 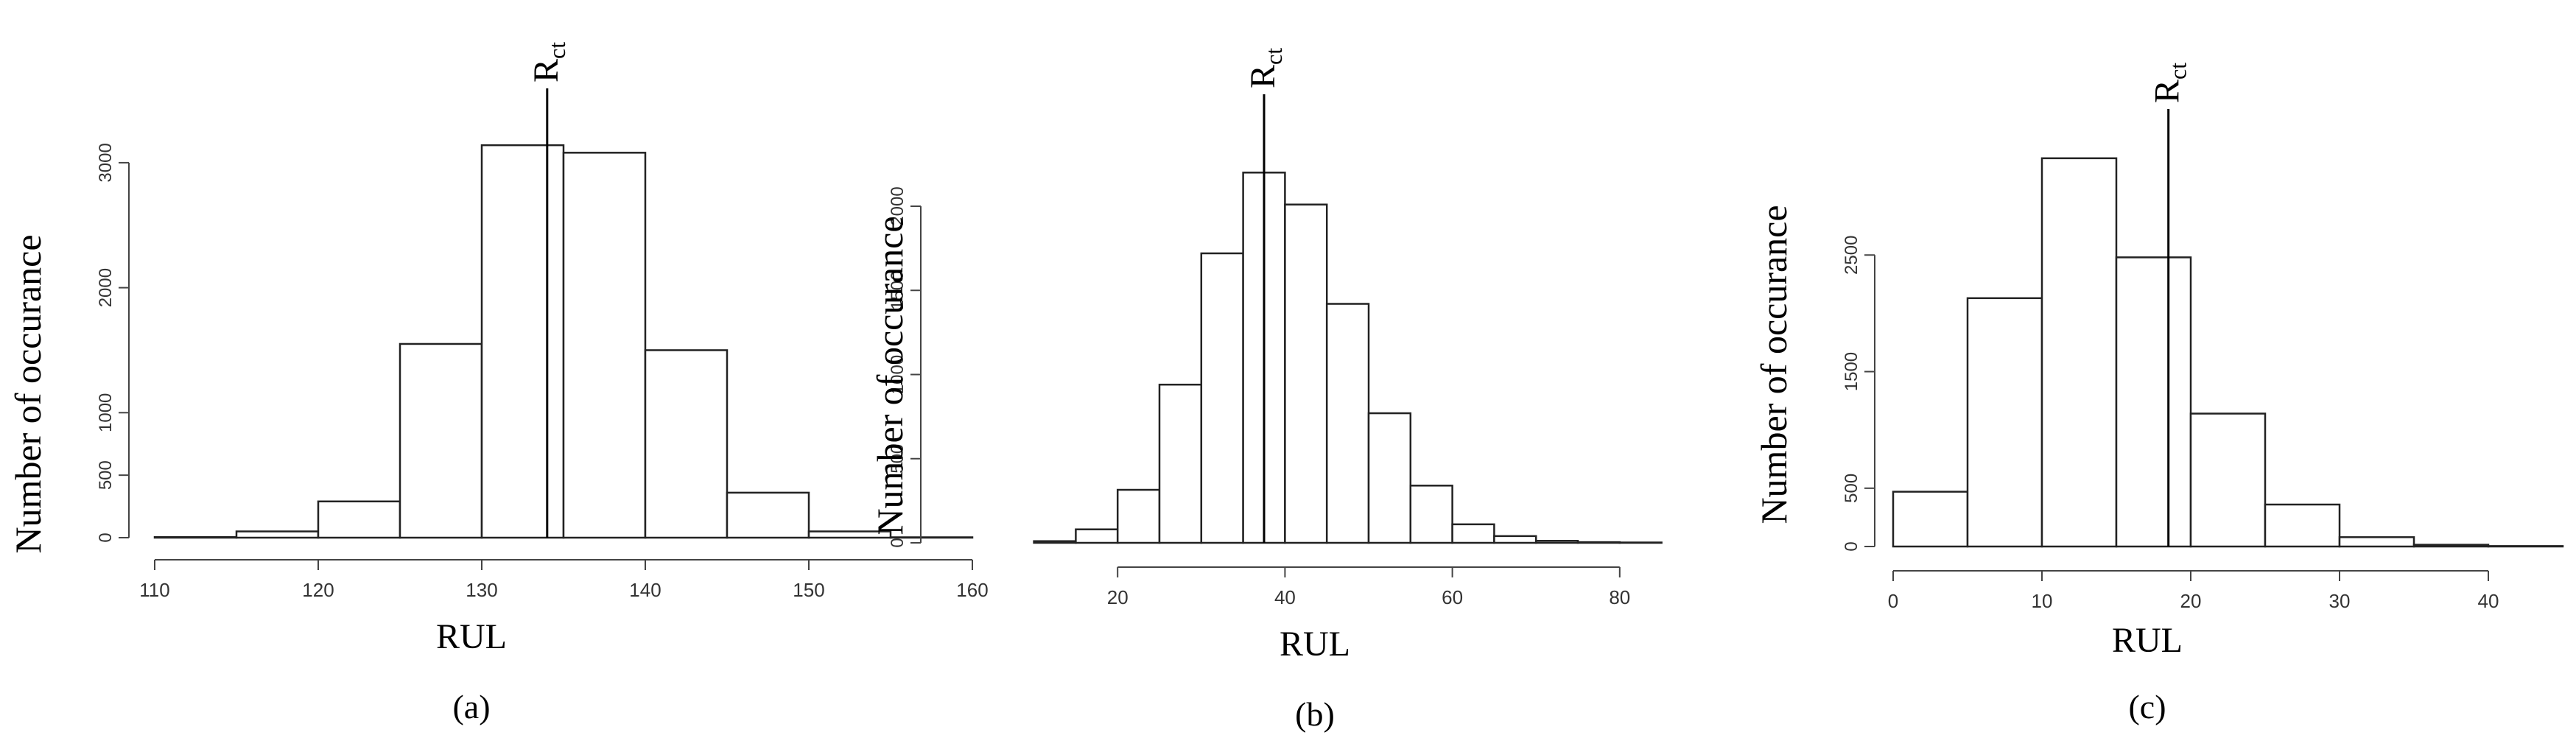 What do you see at coordinates (972, 590) in the screenshot?
I see `x-tick-label: 160` at bounding box center [972, 590].